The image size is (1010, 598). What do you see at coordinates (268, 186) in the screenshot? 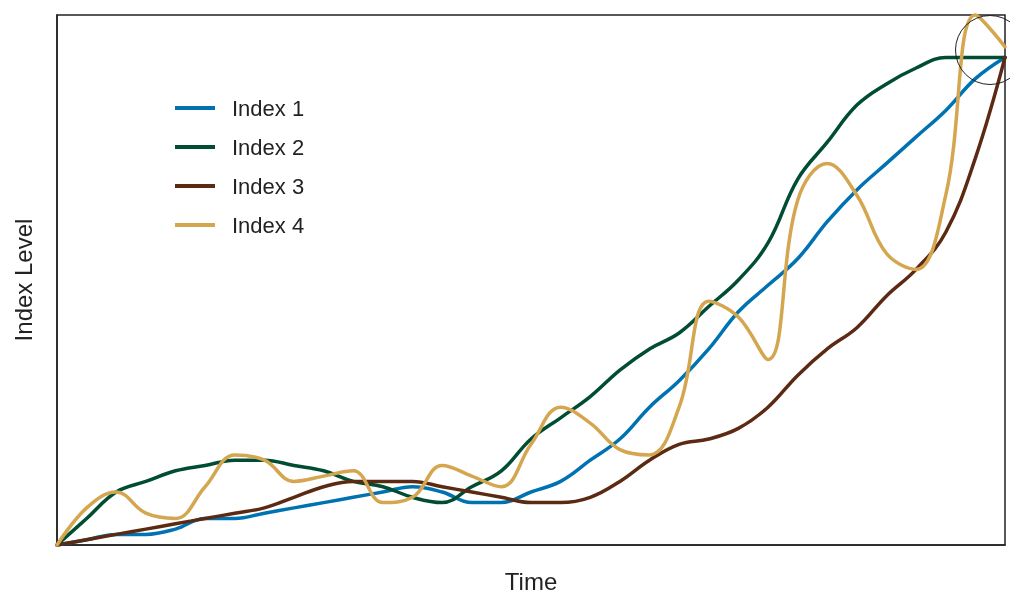
I see `legend-label: Index 3` at bounding box center [268, 186].